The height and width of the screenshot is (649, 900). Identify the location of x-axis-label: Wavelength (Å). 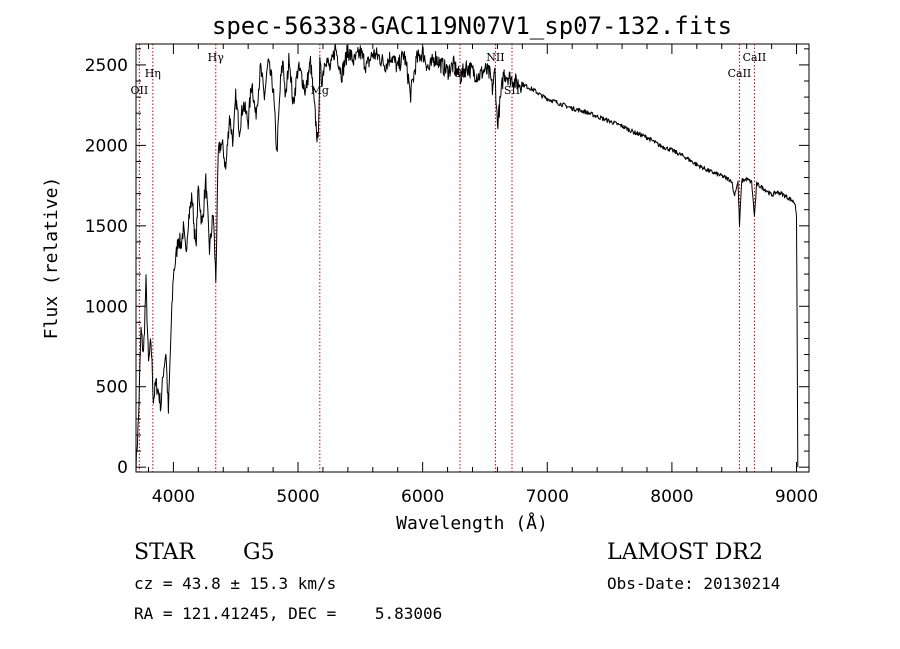
(472, 523).